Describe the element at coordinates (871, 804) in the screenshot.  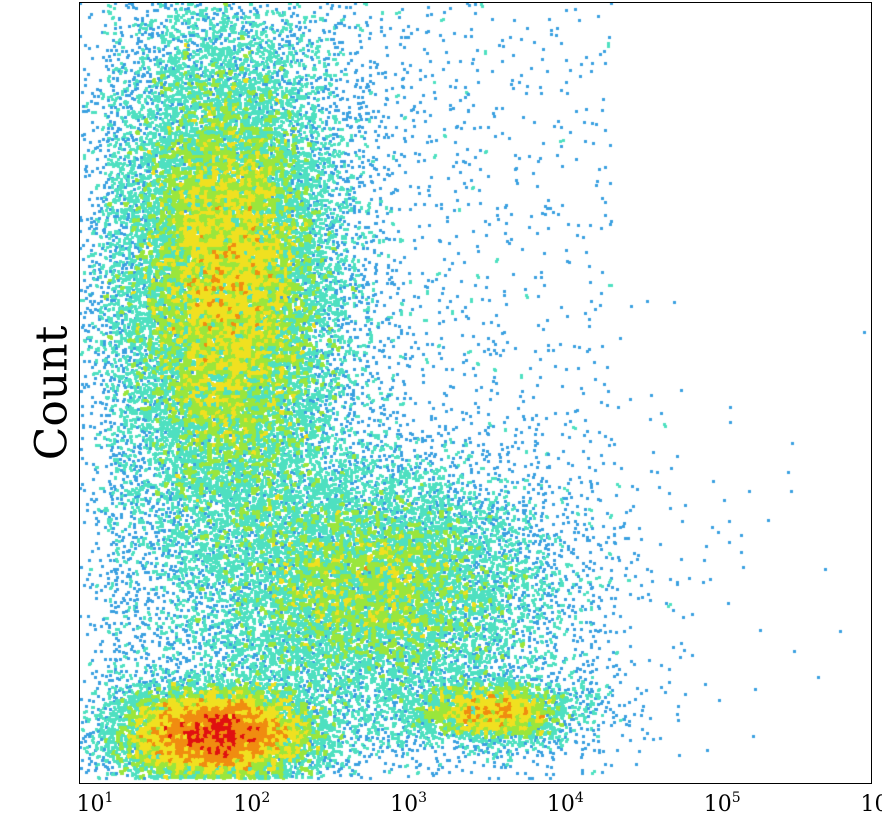
I see `x-tick-label: 106` at that location.